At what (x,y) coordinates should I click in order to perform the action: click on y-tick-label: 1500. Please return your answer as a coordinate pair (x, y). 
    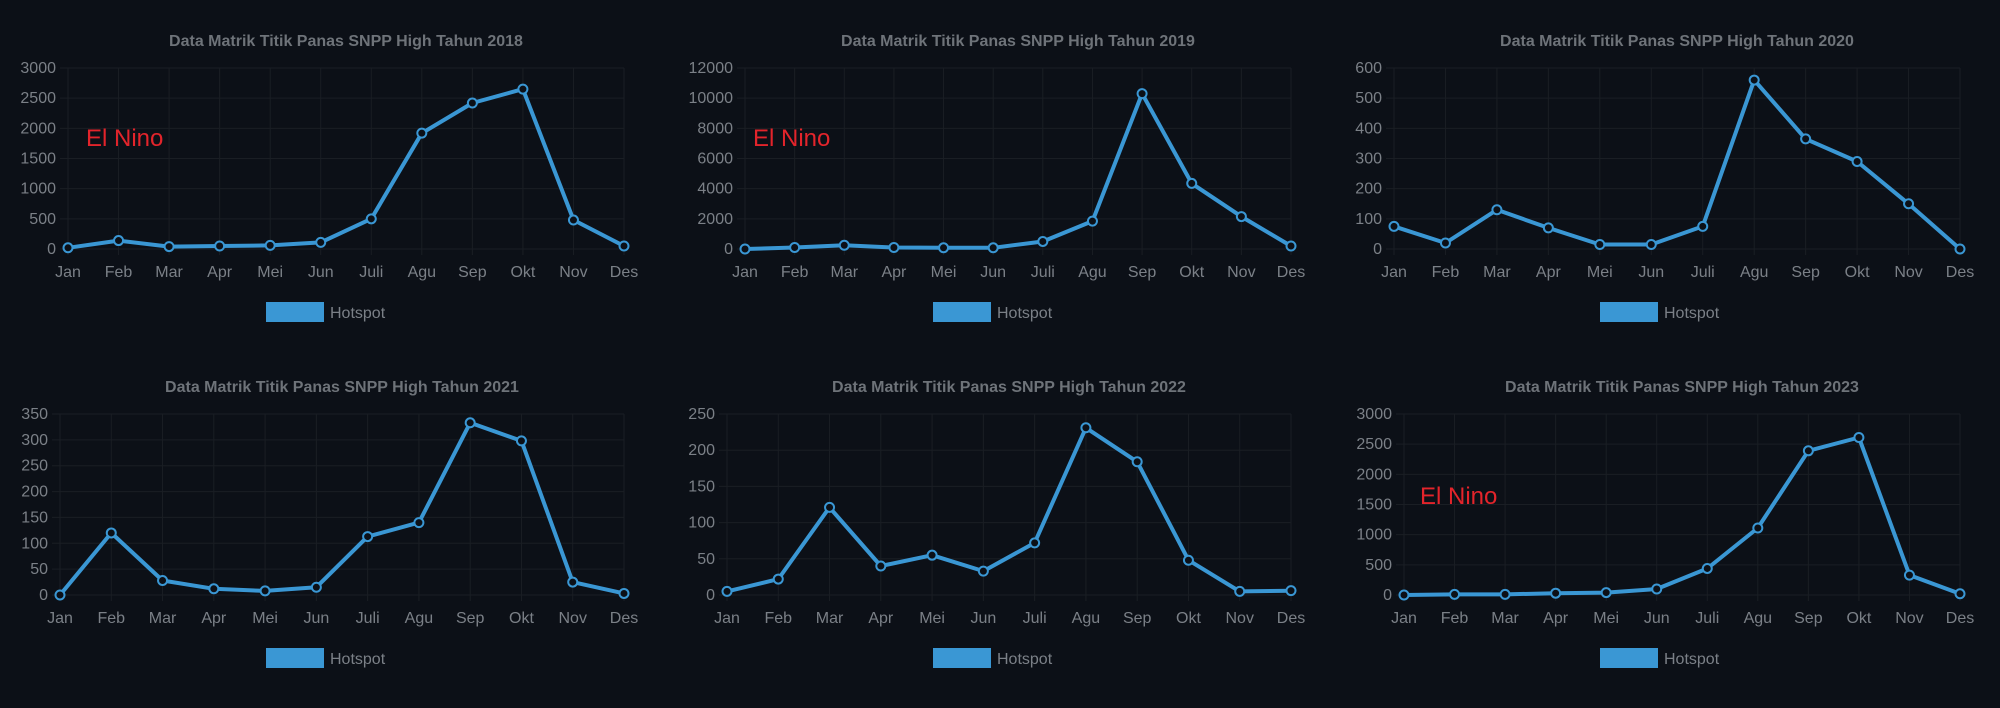
    Looking at the image, I should click on (38, 159).